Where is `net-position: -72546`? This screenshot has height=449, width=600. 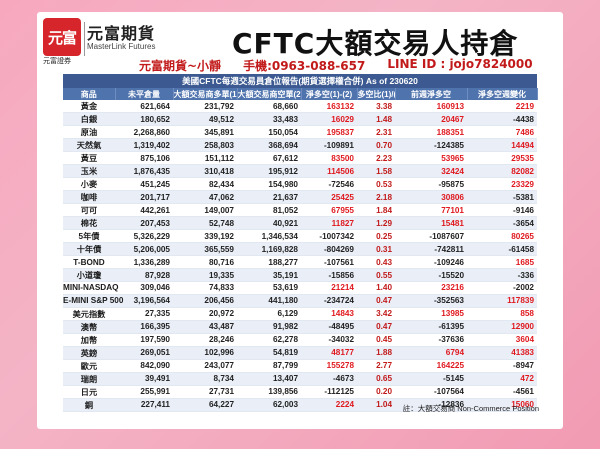
net-position: -72546 is located at coordinates (329, 184).